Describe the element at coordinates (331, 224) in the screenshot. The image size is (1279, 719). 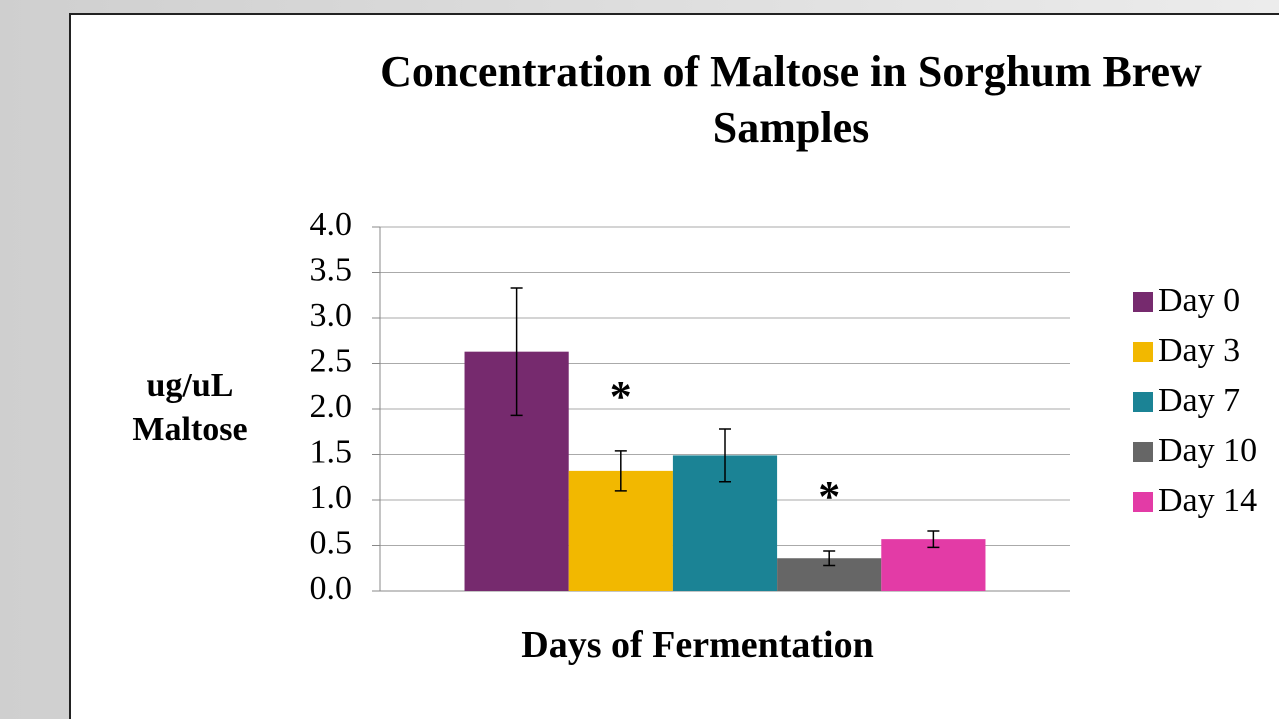
I see `y-tick-label: 4.0` at that location.